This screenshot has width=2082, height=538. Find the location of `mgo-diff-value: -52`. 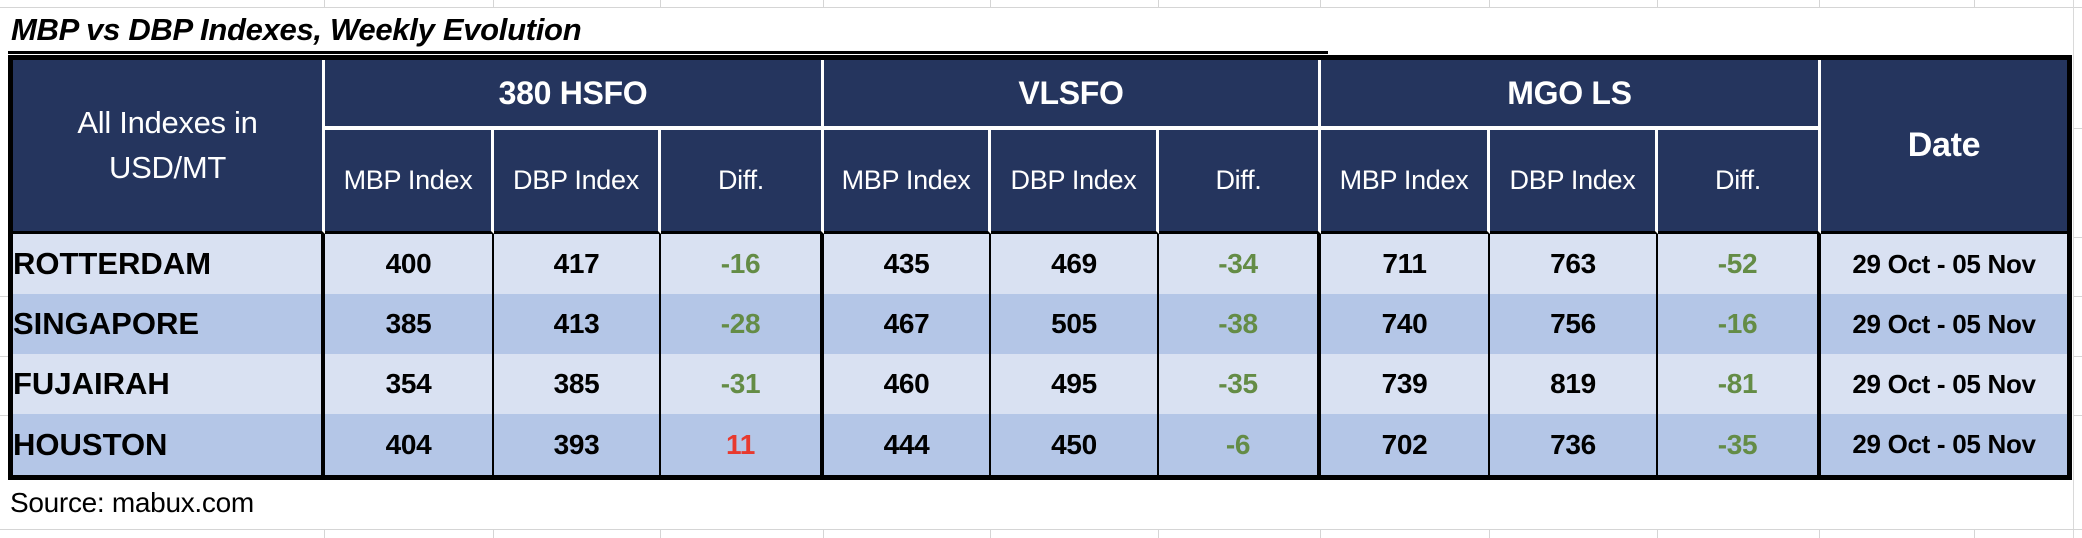

mgo-diff-value: -52 is located at coordinates (1740, 264).